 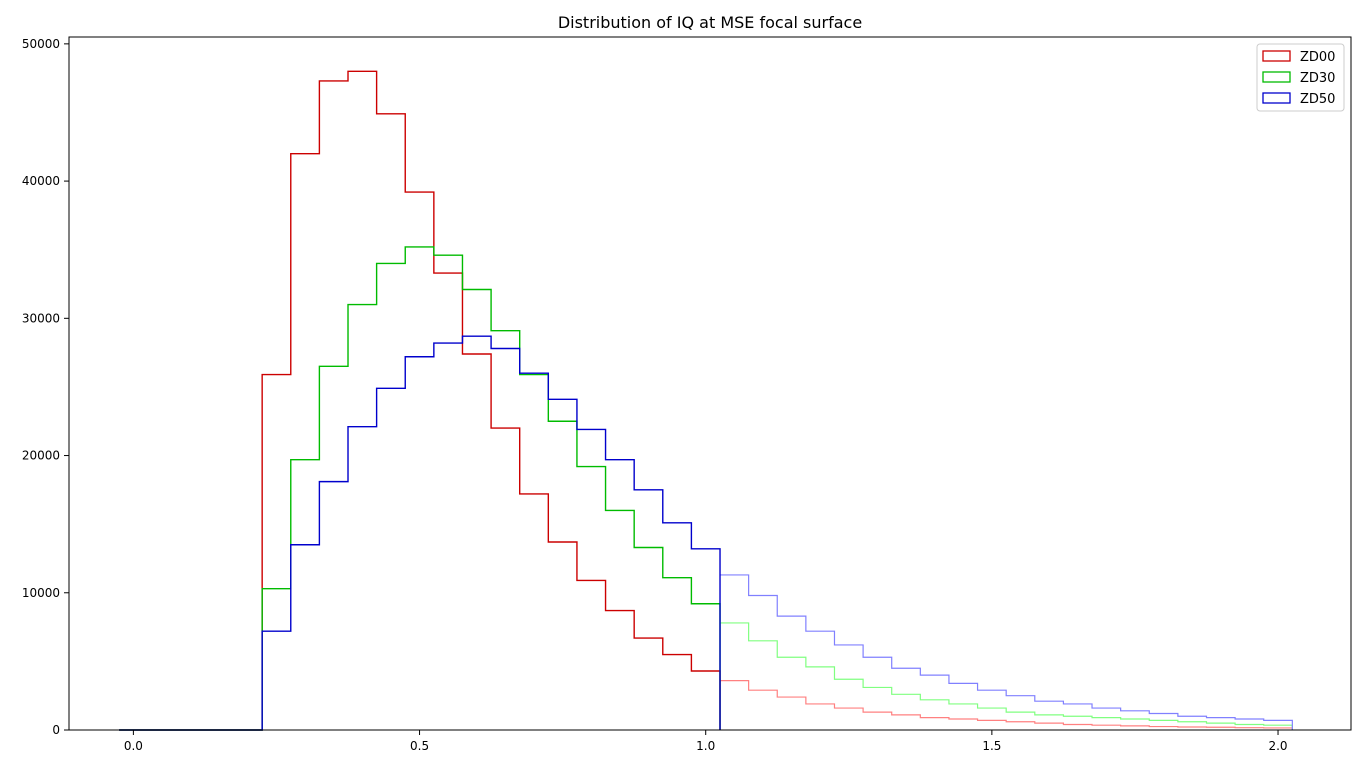 What do you see at coordinates (991, 746) in the screenshot?
I see `x-tick-label: 1.5` at bounding box center [991, 746].